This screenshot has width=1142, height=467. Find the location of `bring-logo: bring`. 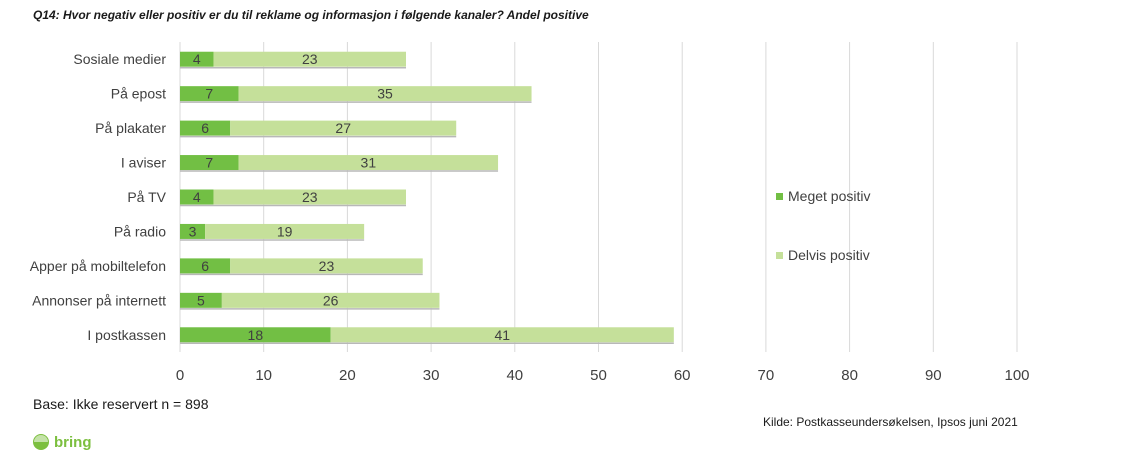

bring-logo: bring is located at coordinates (62, 442).